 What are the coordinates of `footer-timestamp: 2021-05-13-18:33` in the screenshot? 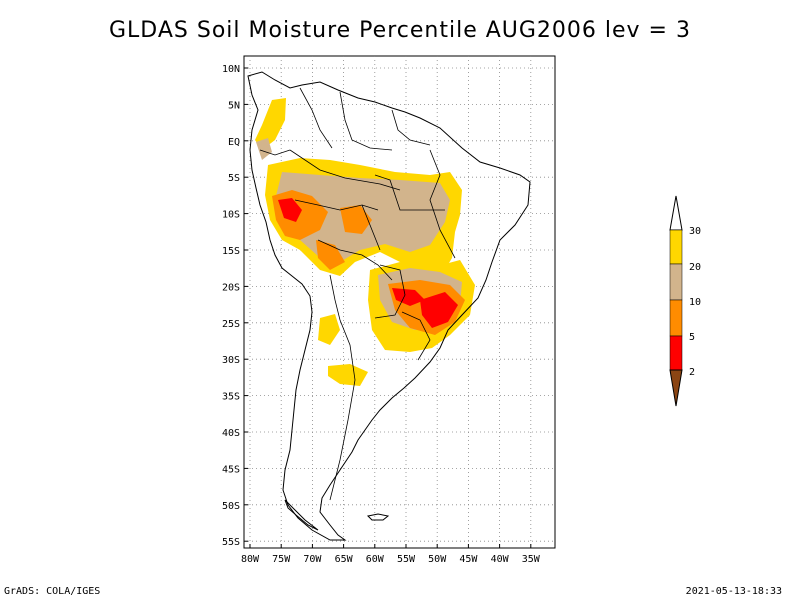 It's located at (733, 591).